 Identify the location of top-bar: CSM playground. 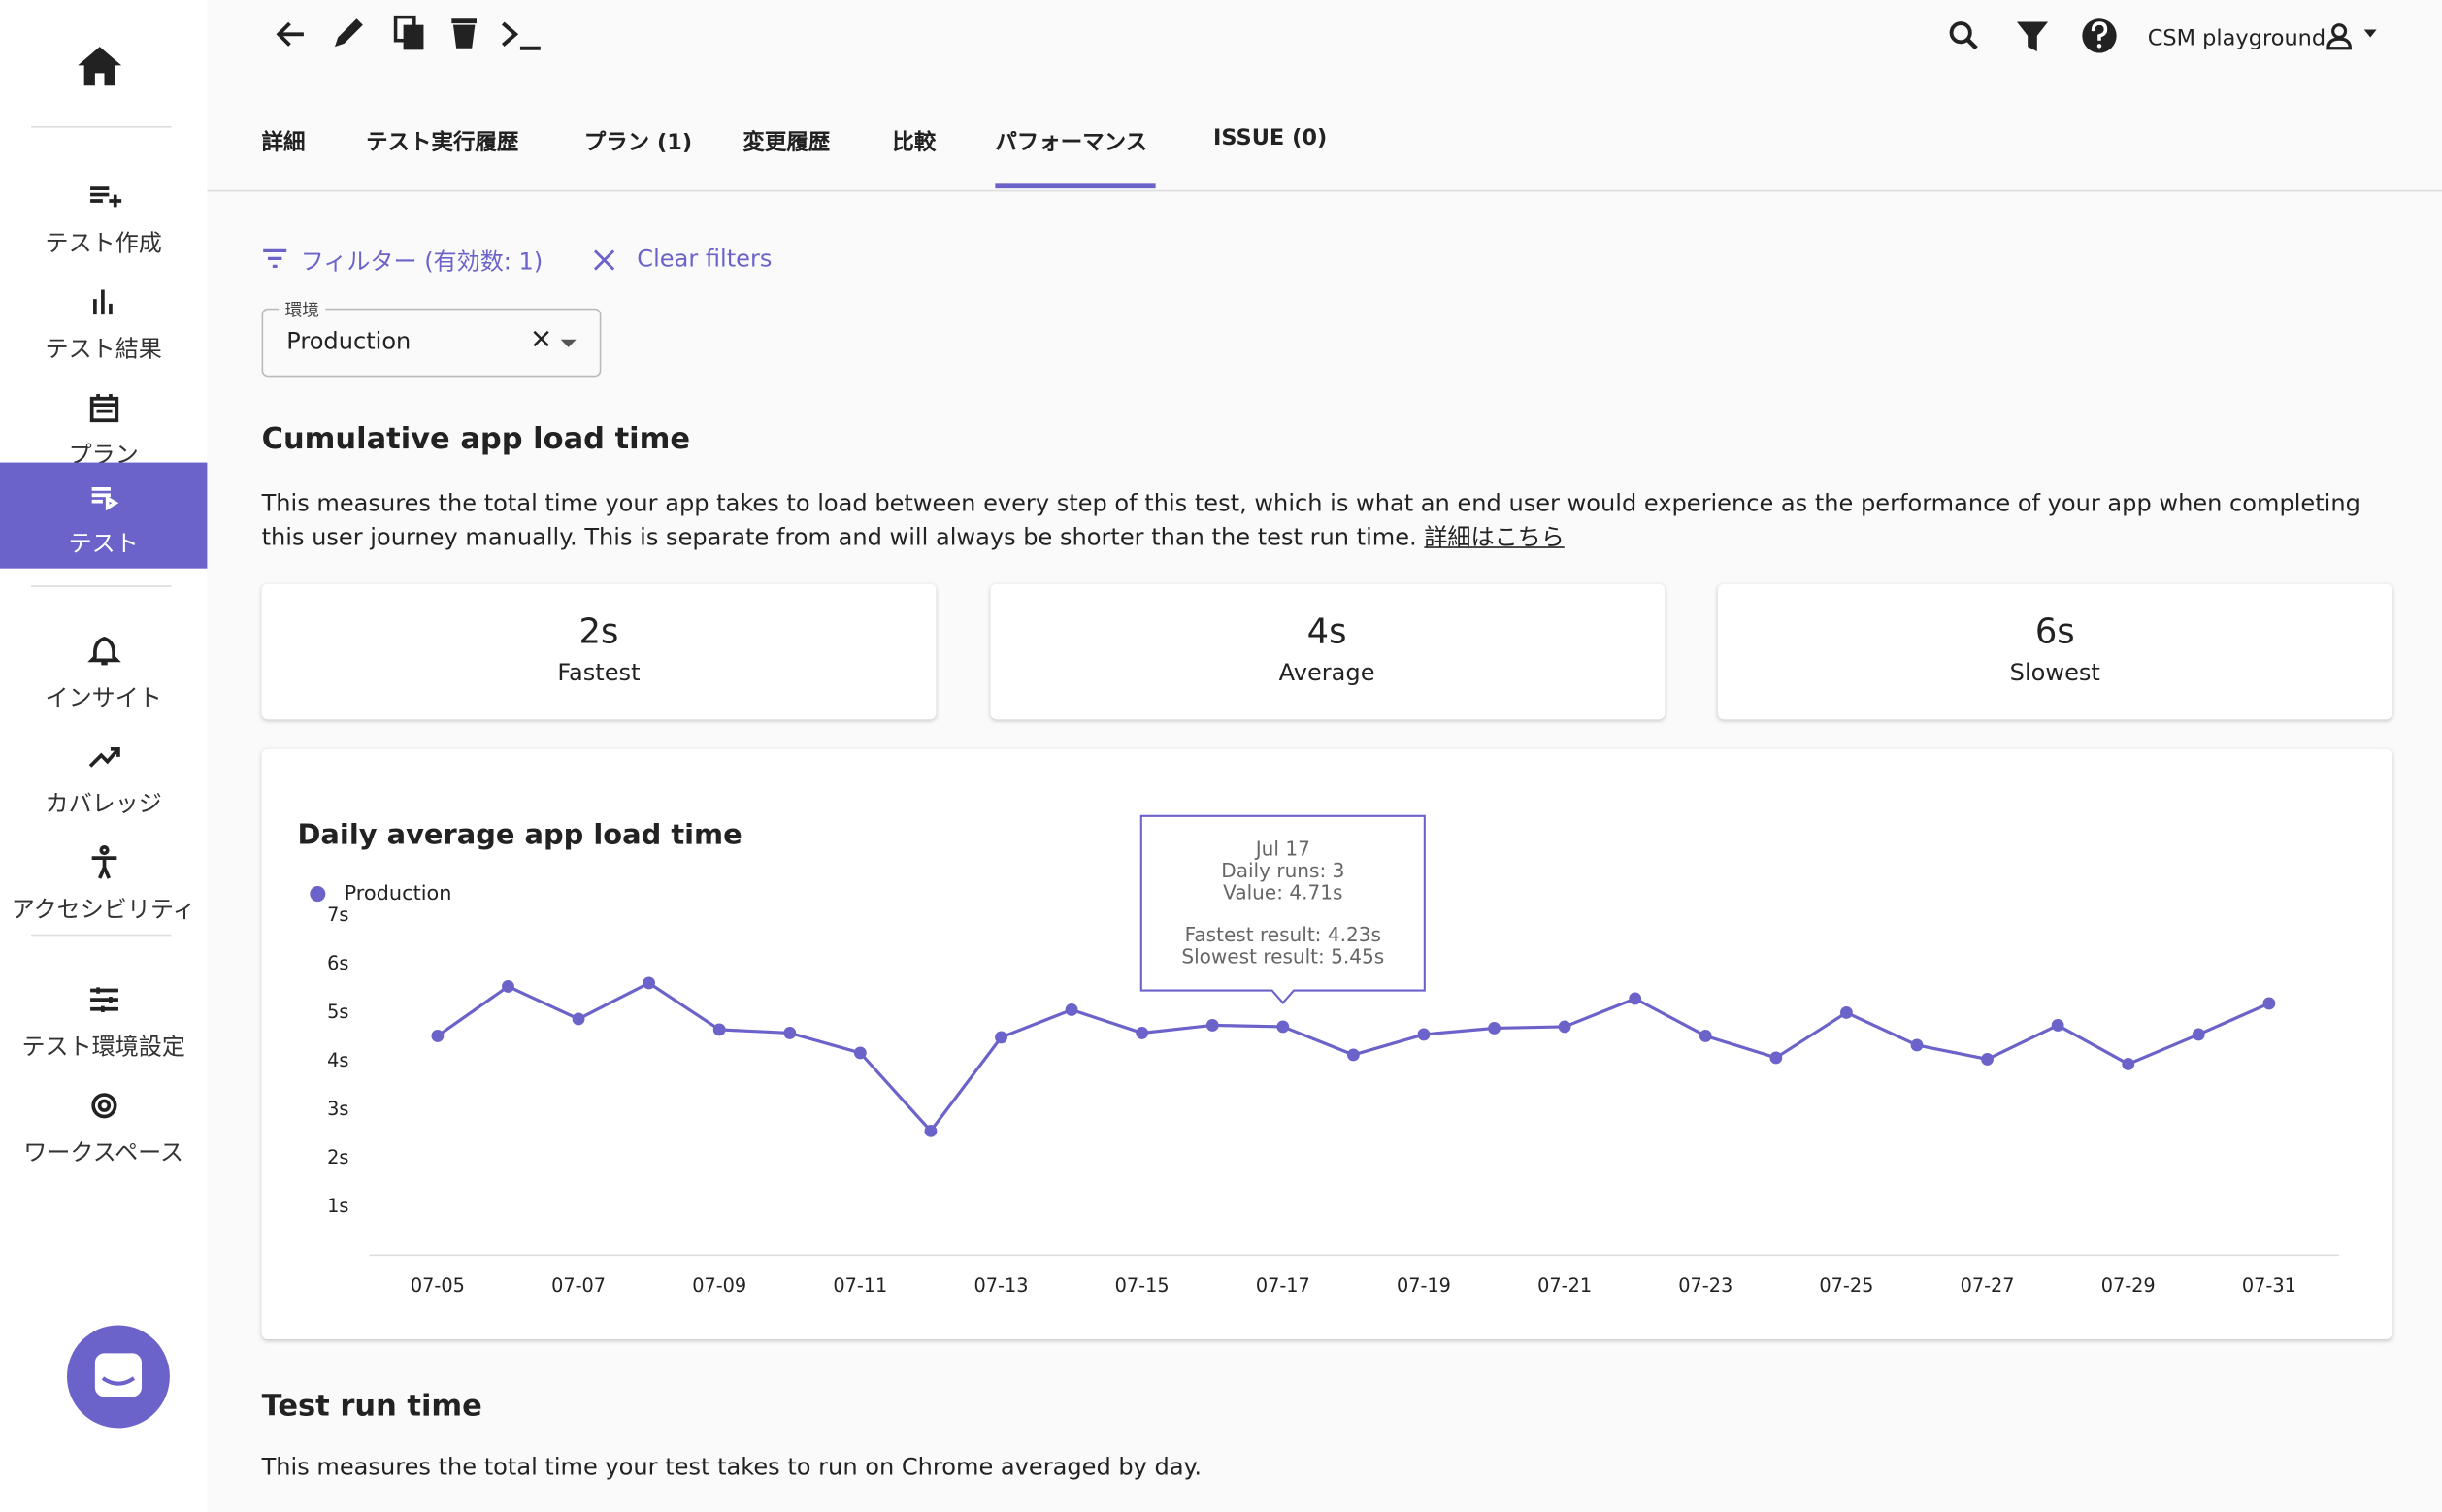
(1324, 104).